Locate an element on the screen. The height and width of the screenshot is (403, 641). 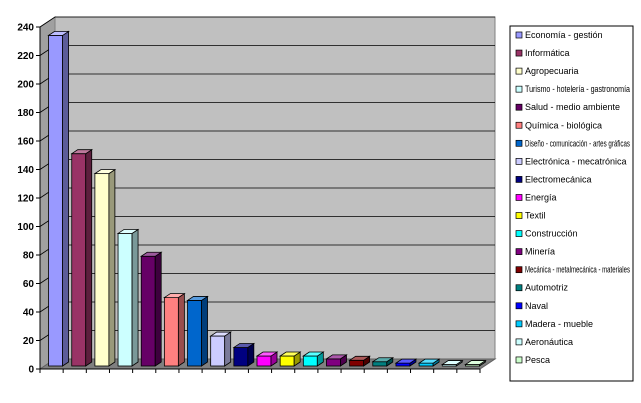
legend-label: Electrónica - mecatrónica is located at coordinates (576, 161).